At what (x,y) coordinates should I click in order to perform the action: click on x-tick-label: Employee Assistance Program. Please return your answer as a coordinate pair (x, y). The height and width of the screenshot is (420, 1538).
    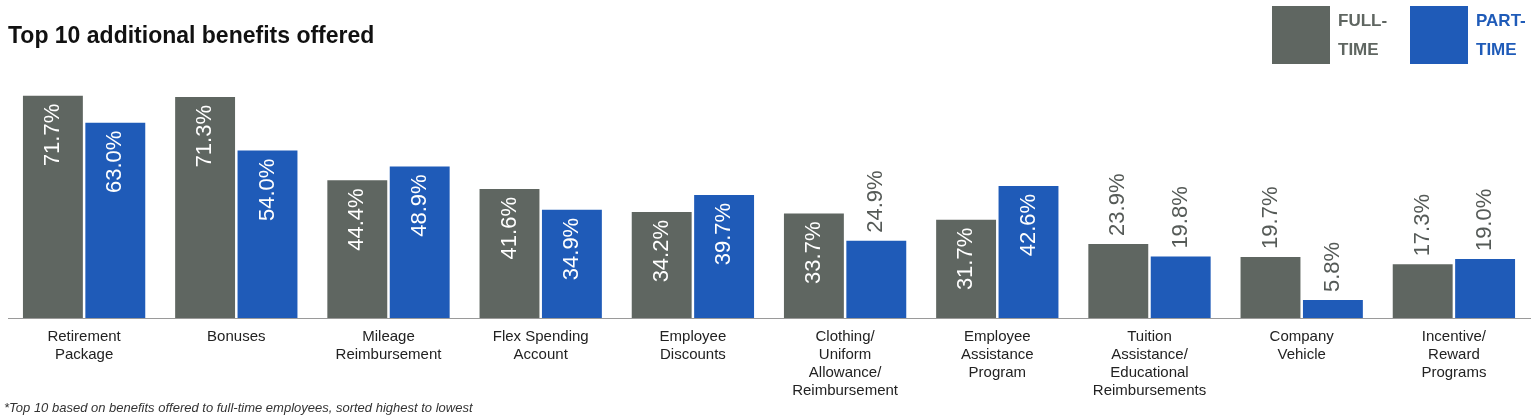
    Looking at the image, I should click on (997, 354).